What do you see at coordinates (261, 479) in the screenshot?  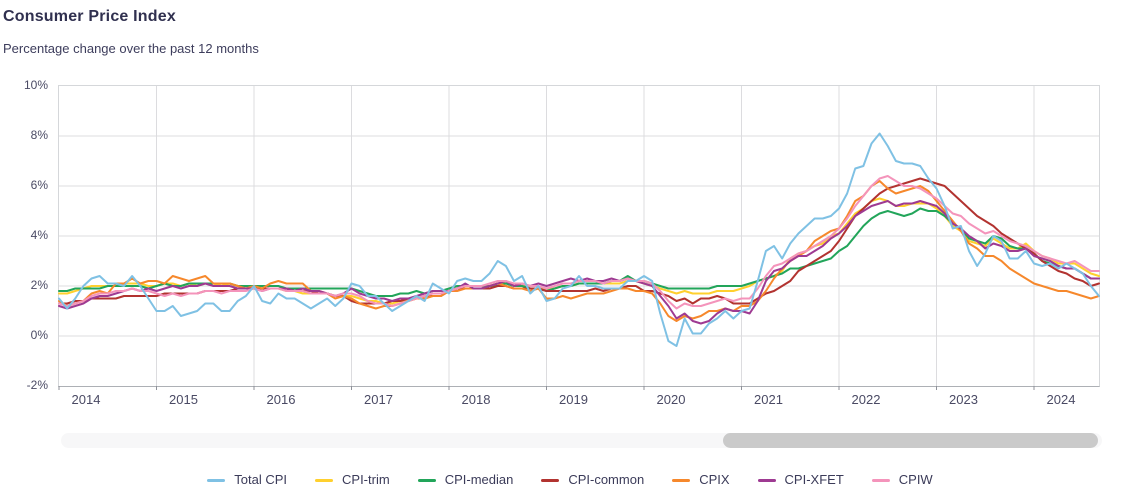 I see `legend-label: Total CPI` at bounding box center [261, 479].